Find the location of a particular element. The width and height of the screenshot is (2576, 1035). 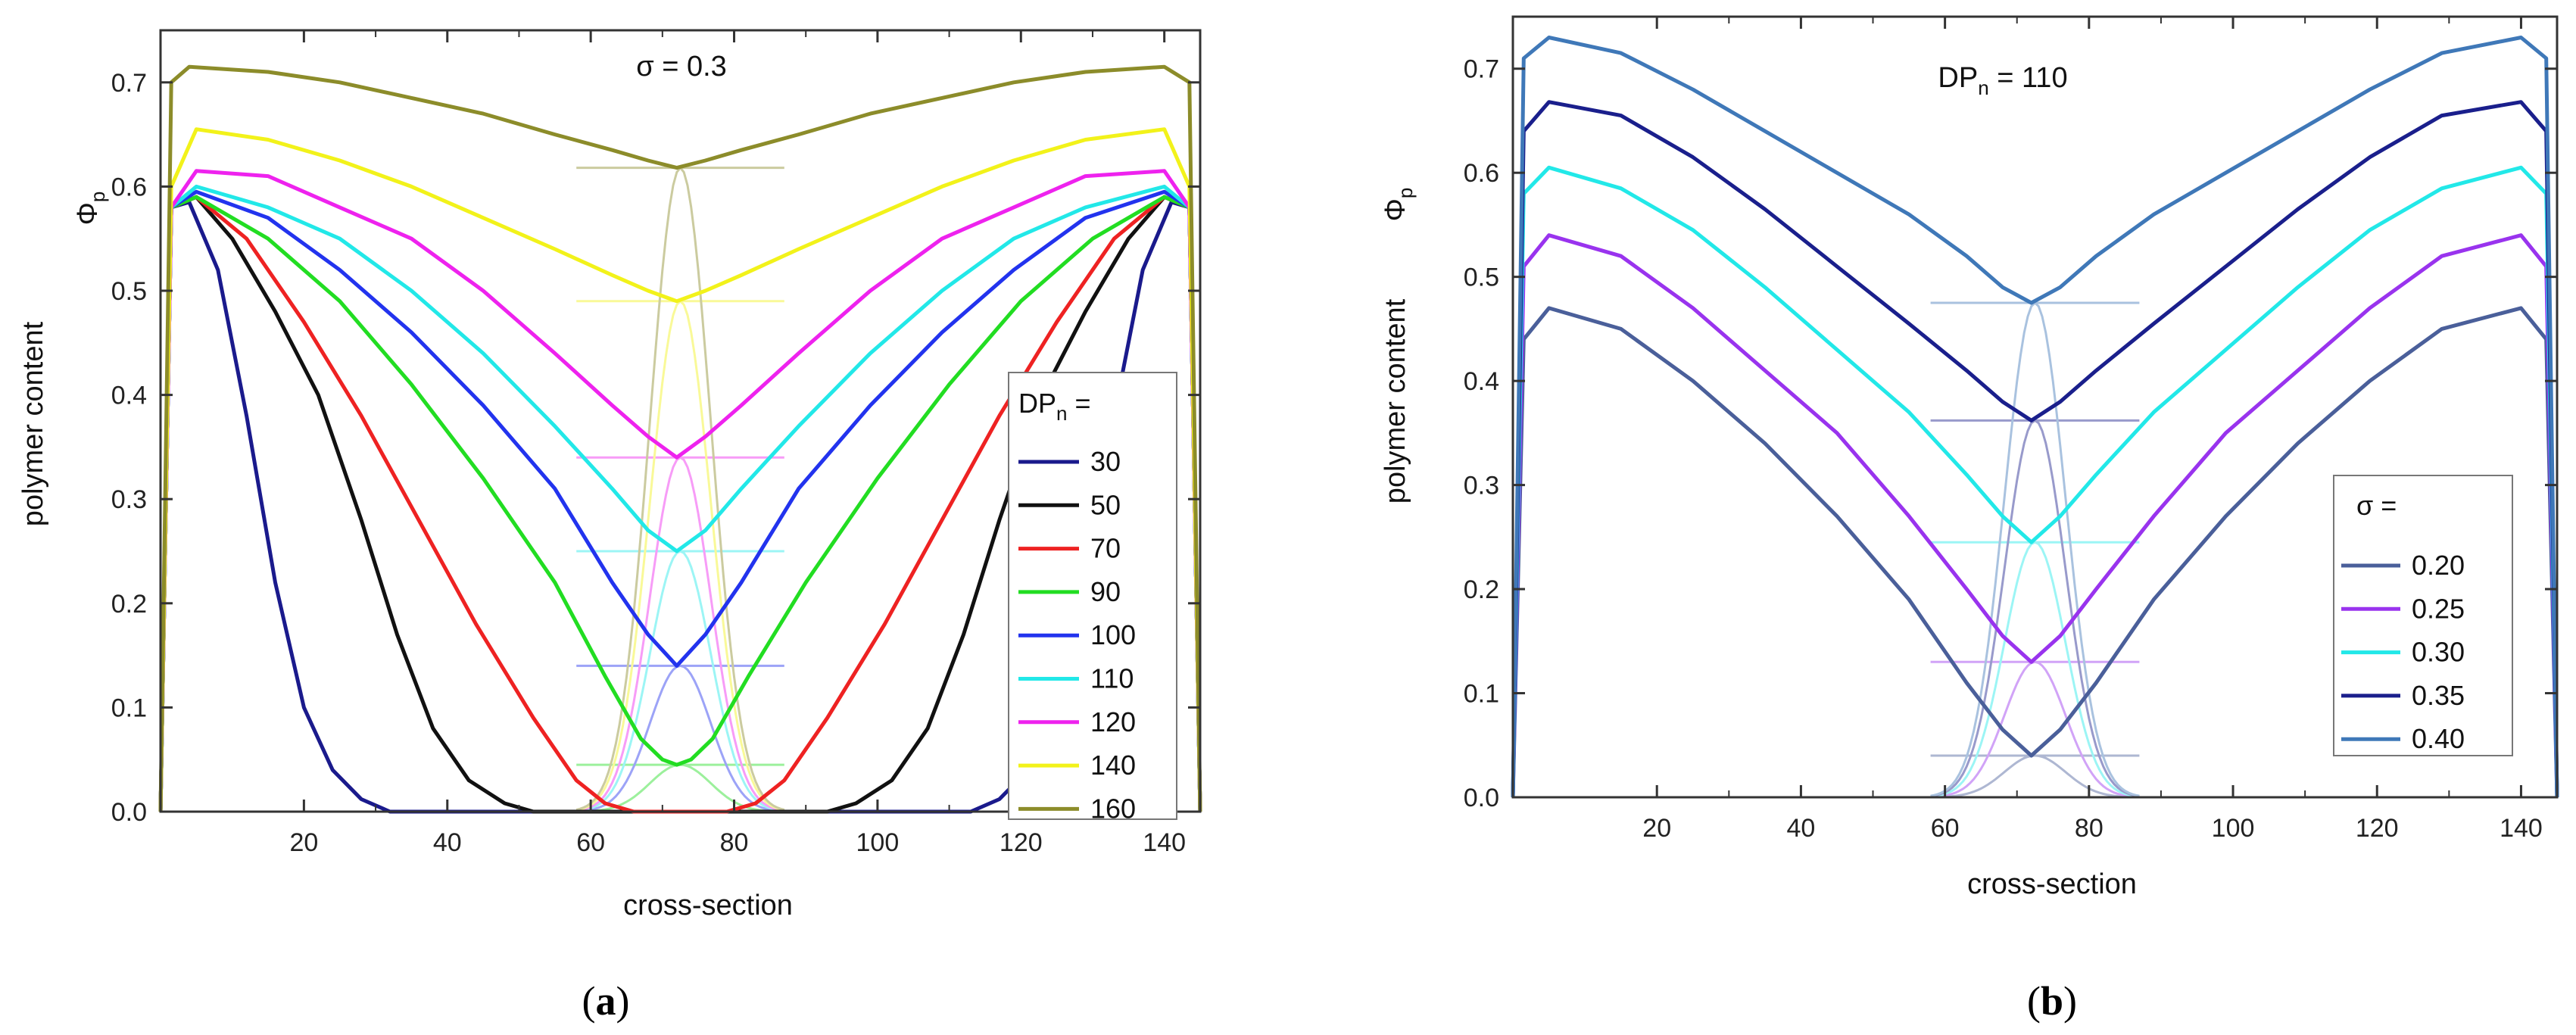

series-trace-0.40 is located at coordinates (2035, 549).